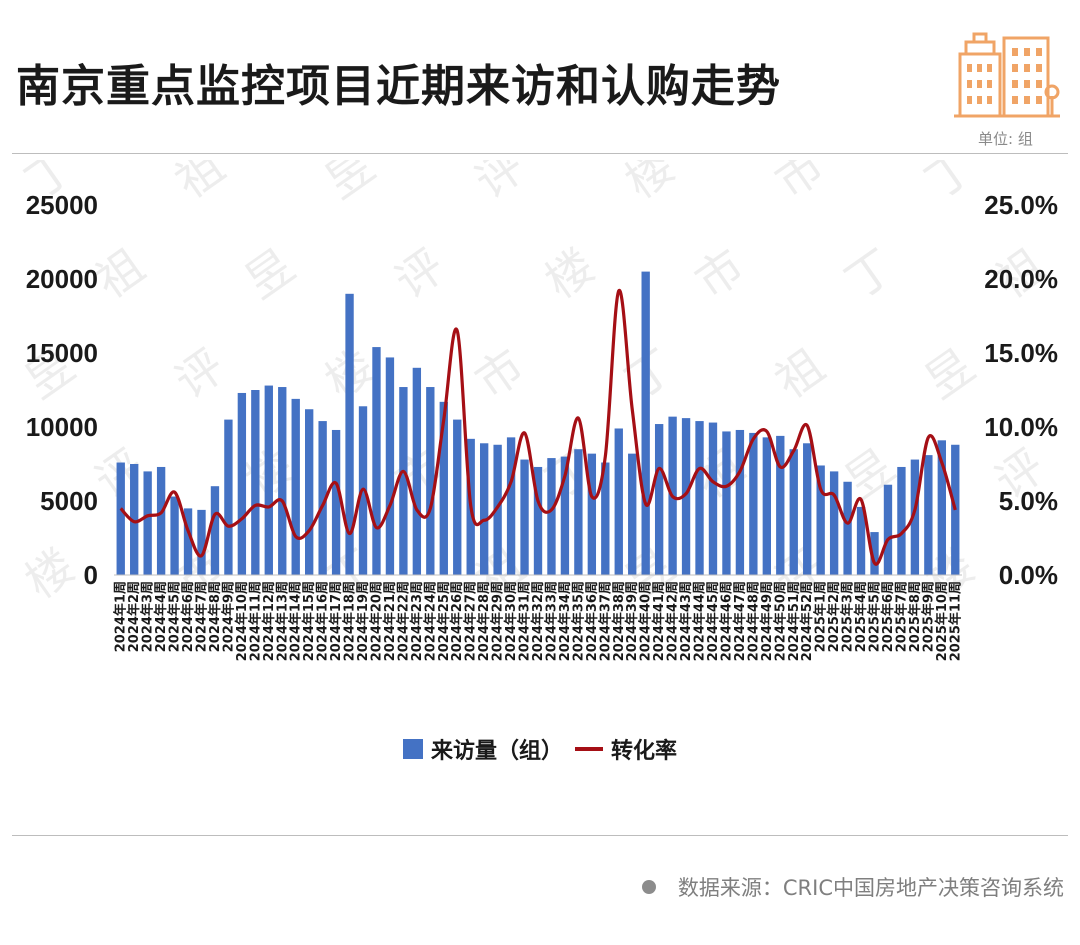 The image size is (1080, 945). I want to click on x-tick-label: 2024年35周, so click(578, 621).